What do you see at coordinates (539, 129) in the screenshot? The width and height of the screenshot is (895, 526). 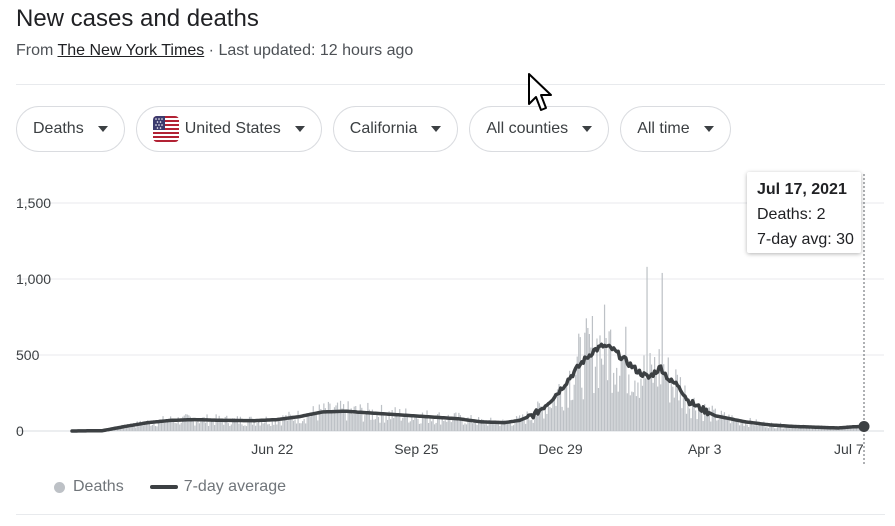 I see `county-dropdown: All counties` at bounding box center [539, 129].